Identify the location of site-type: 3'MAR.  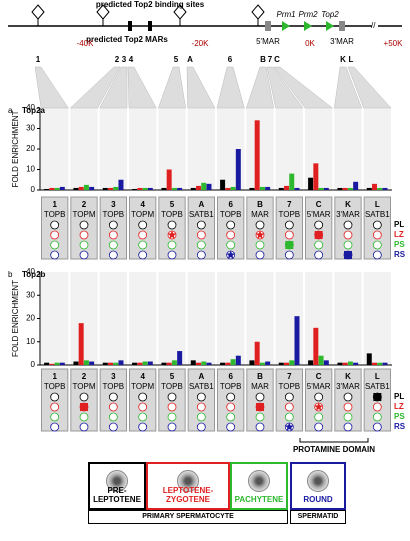
(348, 214).